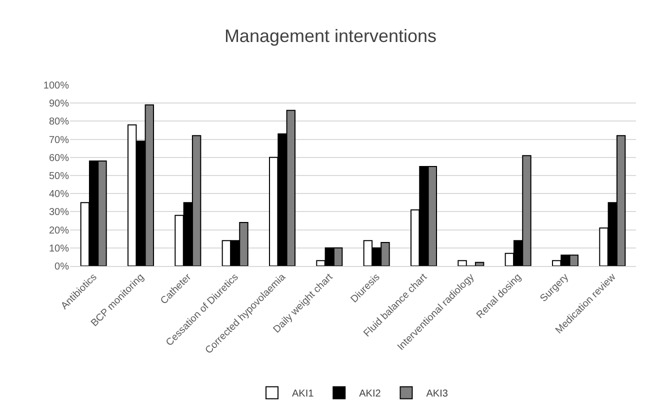 Image resolution: width=661 pixels, height=419 pixels. What do you see at coordinates (303, 394) in the screenshot?
I see `legend-label: AKI1` at bounding box center [303, 394].